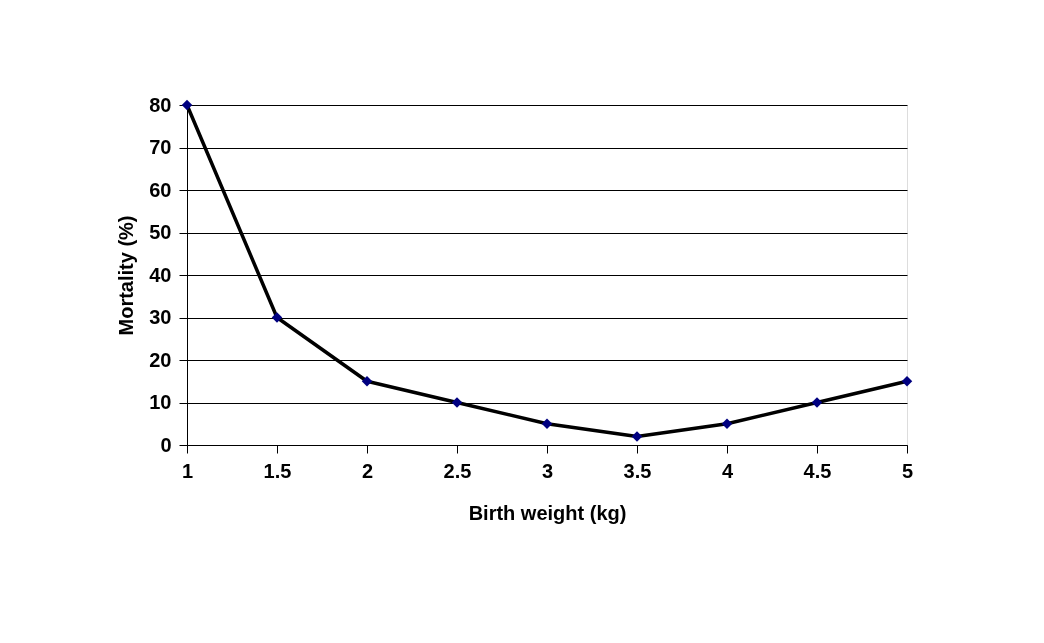 Image resolution: width=1044 pixels, height=643 pixels. Describe the element at coordinates (160, 359) in the screenshot. I see `y-tick-label: 20` at that location.